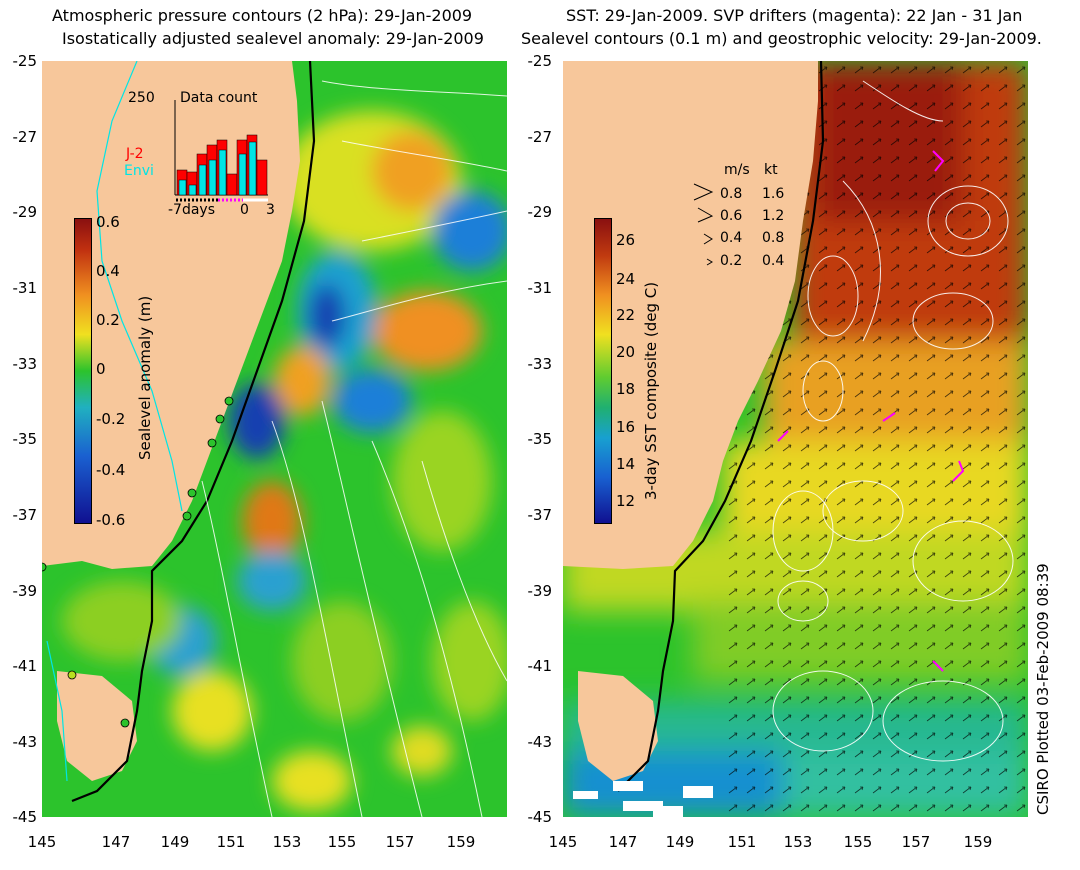  I want to click on colorbar-tick: 24, so click(626, 279).